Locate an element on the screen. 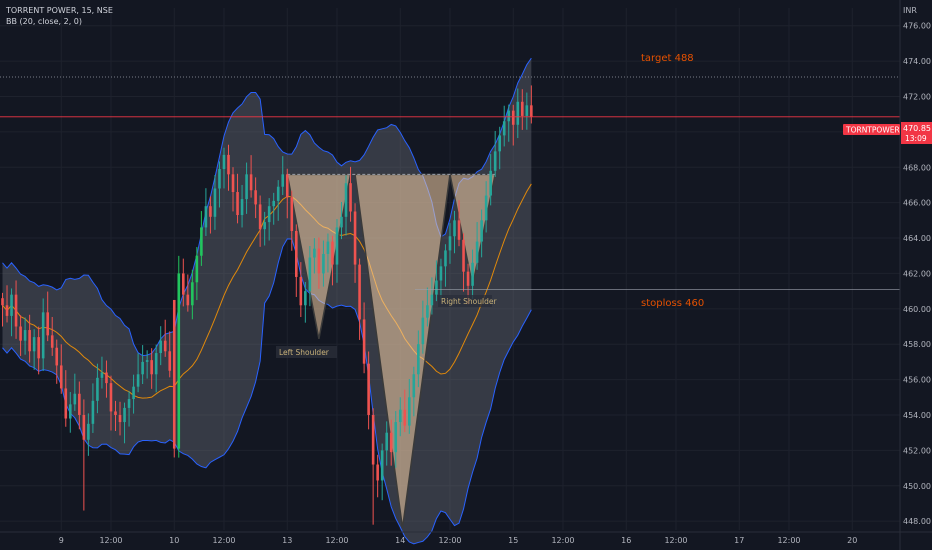  left-shoulder-label-bg is located at coordinates (306, 352).